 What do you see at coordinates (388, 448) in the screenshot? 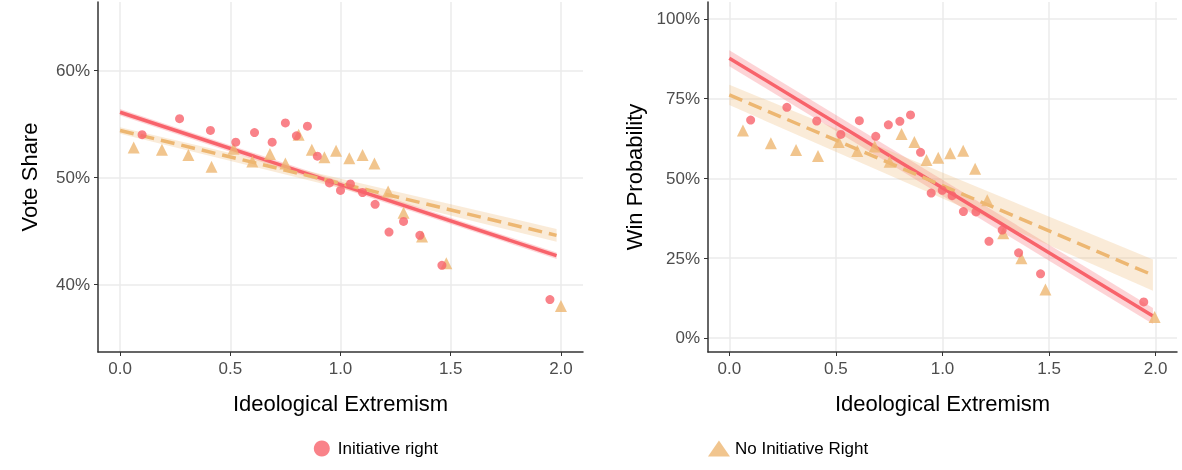
I see `legend-label: Initiative right` at bounding box center [388, 448].